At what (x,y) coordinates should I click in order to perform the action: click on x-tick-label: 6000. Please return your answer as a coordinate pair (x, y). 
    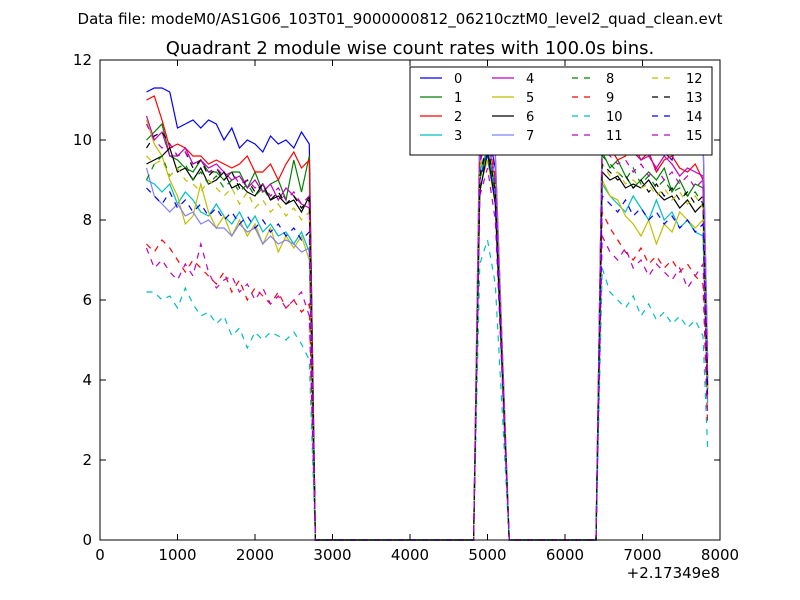
    Looking at the image, I should click on (565, 555).